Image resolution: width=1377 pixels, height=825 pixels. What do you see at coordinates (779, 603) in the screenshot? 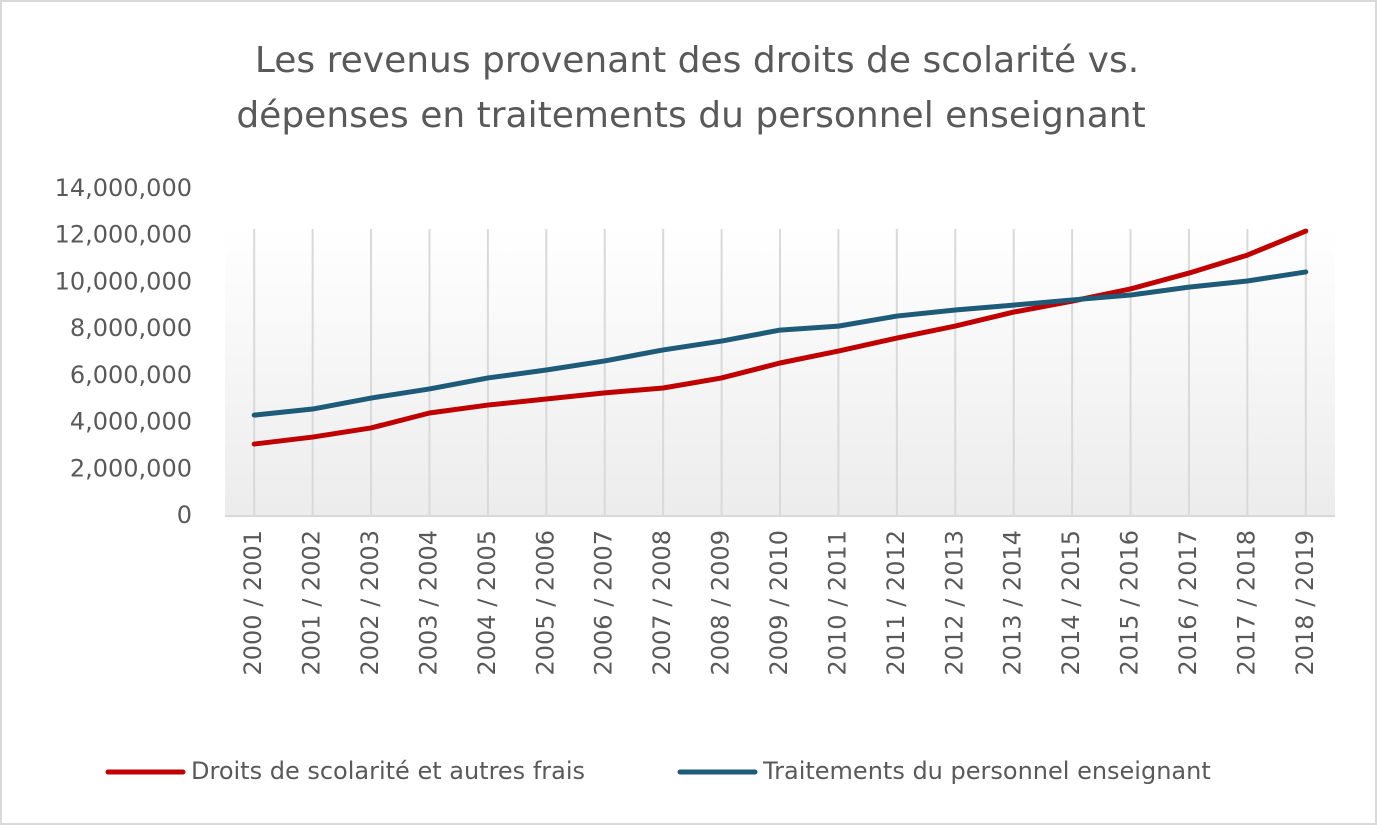
I see `x-tick-label: 2009 / 2010` at bounding box center [779, 603].